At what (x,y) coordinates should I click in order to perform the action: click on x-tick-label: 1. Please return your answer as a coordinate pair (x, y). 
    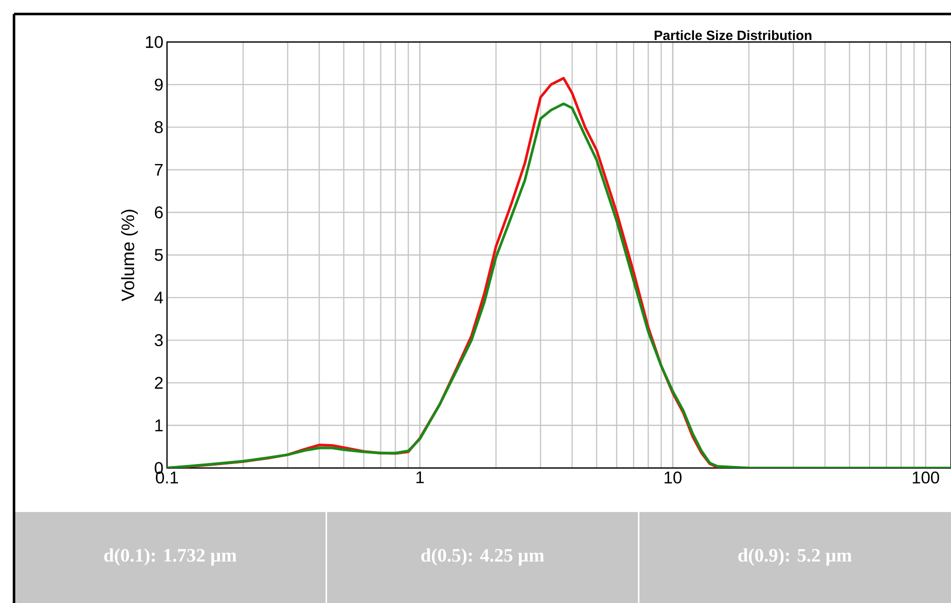
    Looking at the image, I should click on (420, 478).